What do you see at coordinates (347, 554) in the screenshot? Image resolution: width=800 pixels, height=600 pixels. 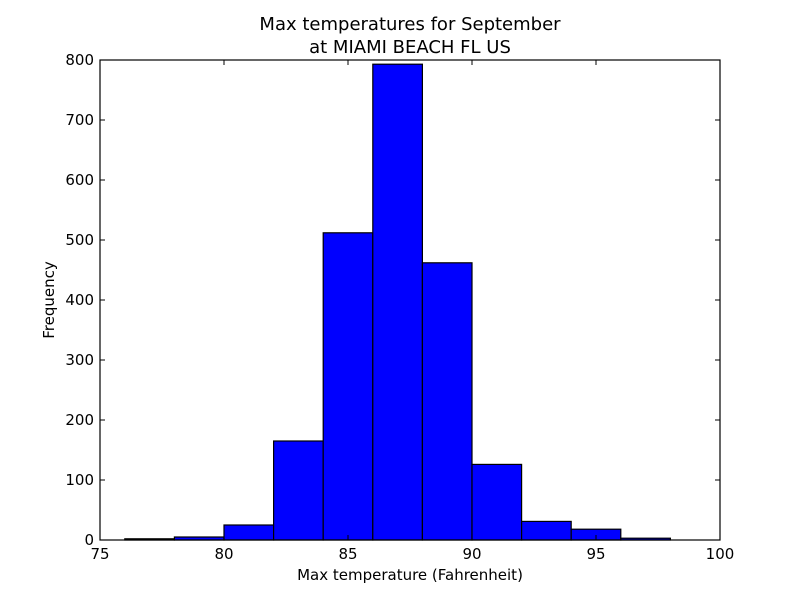 I see `x-tick-label-2: 85` at bounding box center [347, 554].